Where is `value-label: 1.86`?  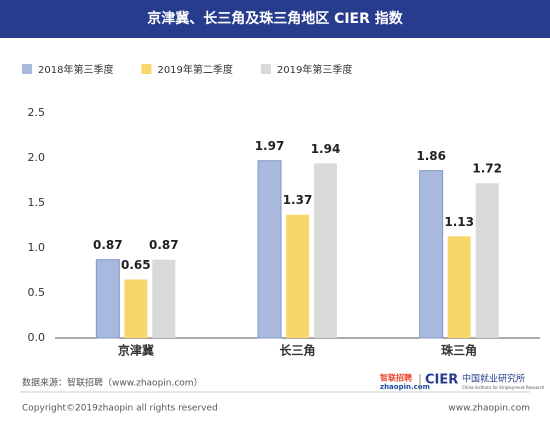 value-label: 1.86 is located at coordinates (431, 156).